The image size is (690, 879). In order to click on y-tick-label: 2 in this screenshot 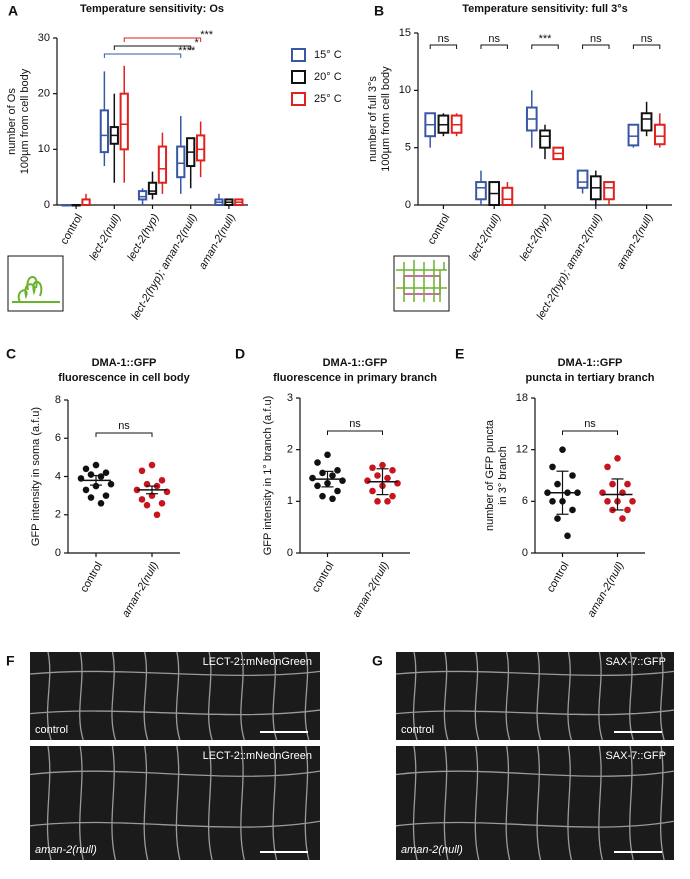, I will do `click(58, 515)`.